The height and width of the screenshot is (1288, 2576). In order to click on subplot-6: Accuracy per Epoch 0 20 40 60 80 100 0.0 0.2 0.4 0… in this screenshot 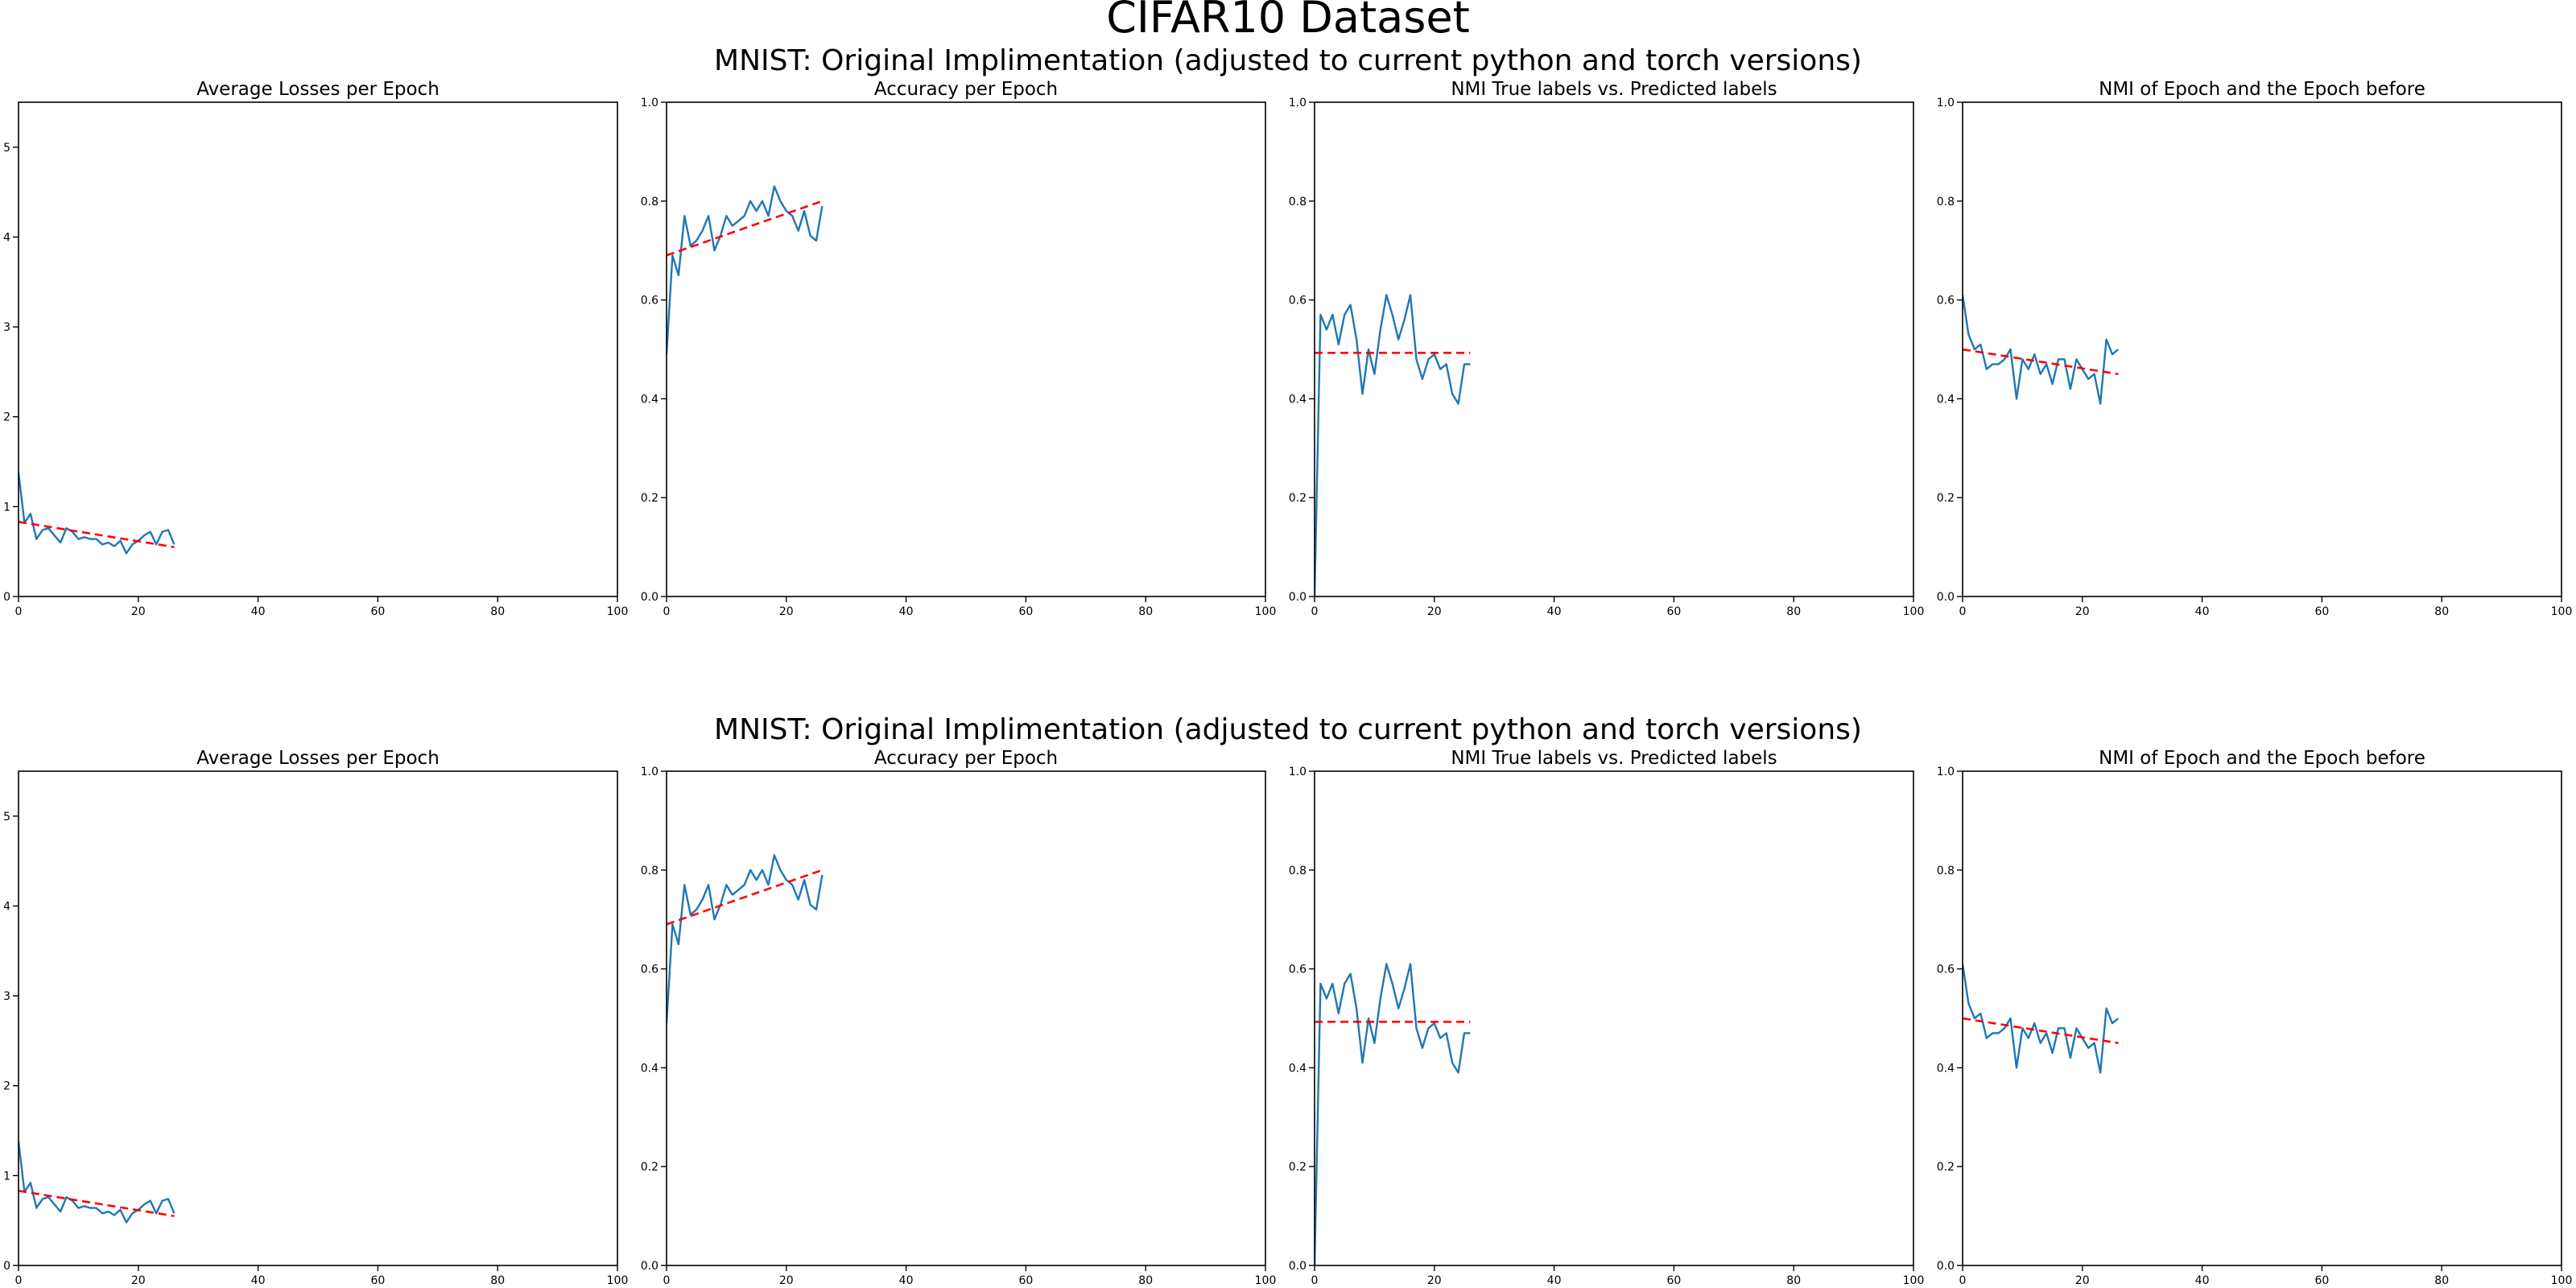, I will do `click(959, 1017)`.